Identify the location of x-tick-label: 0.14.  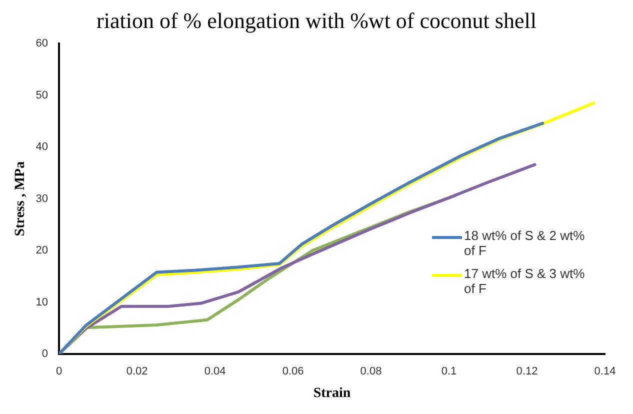
(605, 372).